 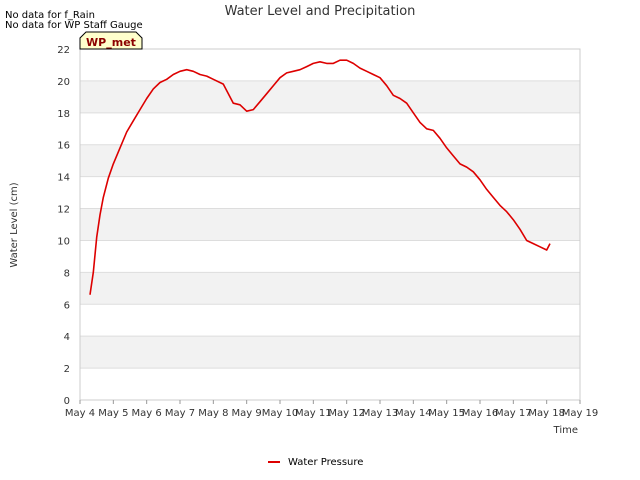 I want to click on y-tick-label: 18, so click(x=63, y=114).